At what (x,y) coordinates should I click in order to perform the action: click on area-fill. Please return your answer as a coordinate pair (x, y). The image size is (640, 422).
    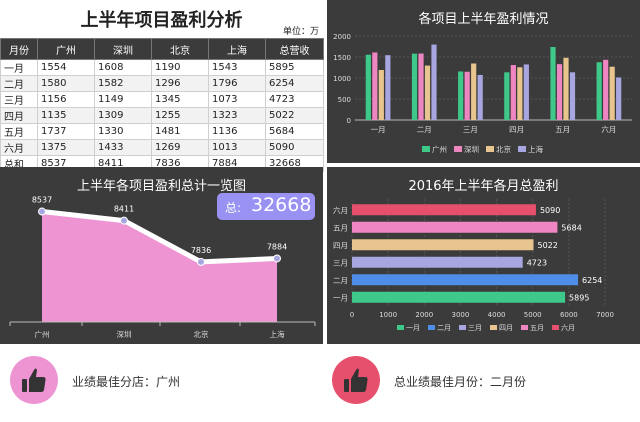
    Looking at the image, I should click on (159, 266).